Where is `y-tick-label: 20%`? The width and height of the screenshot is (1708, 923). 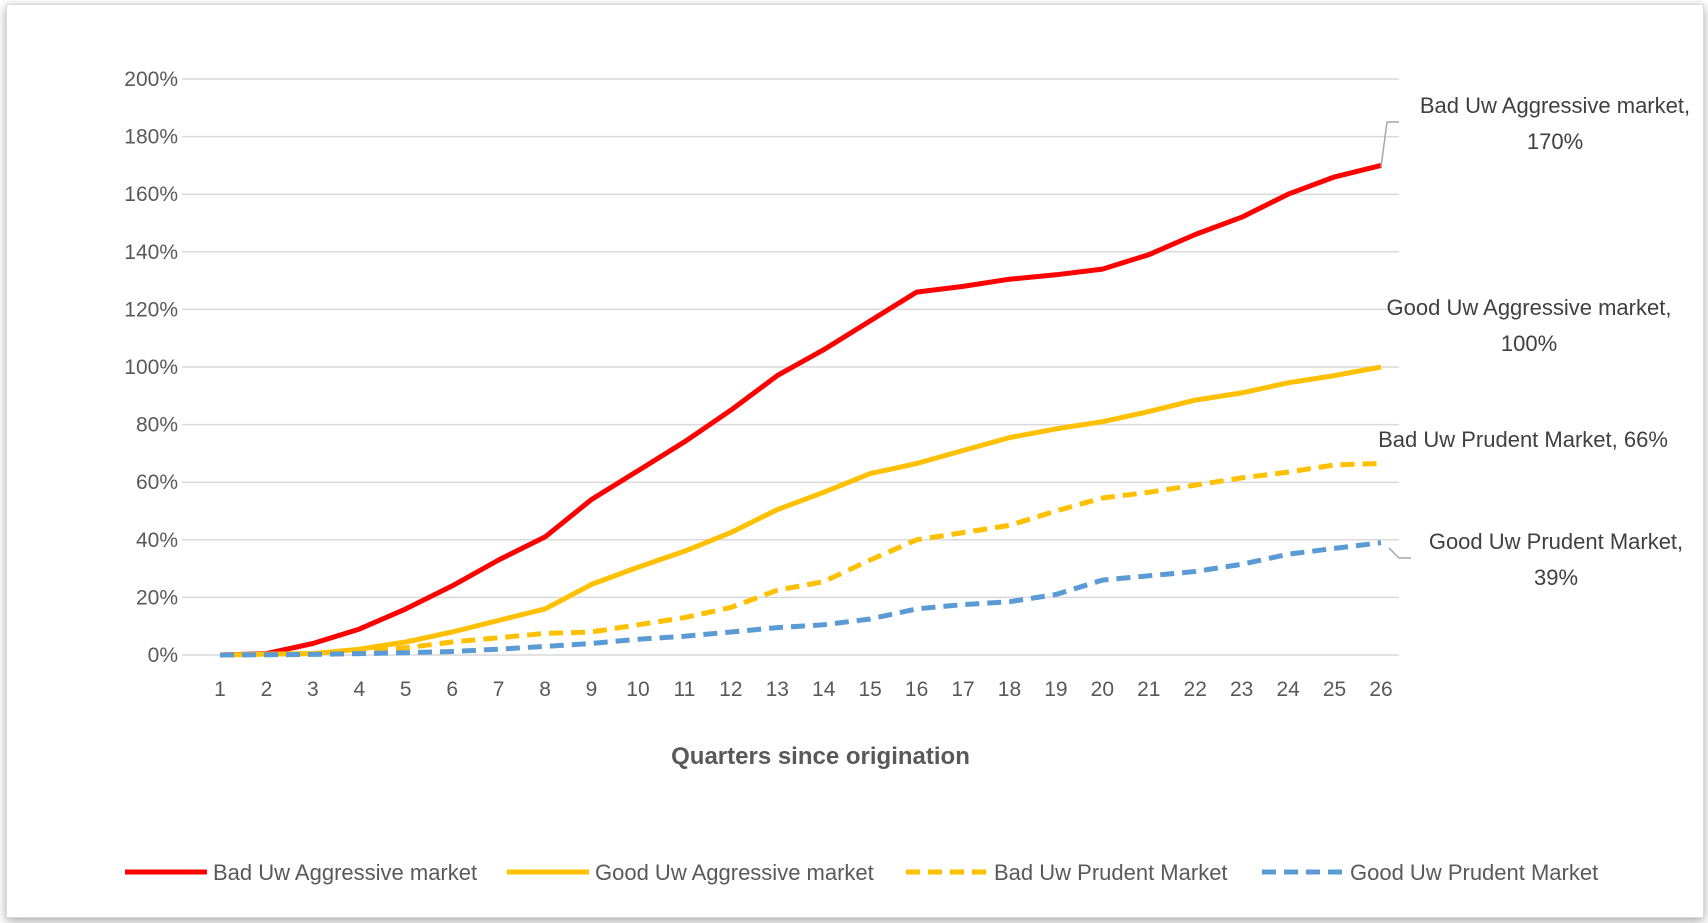
y-tick-label: 20% is located at coordinates (157, 597).